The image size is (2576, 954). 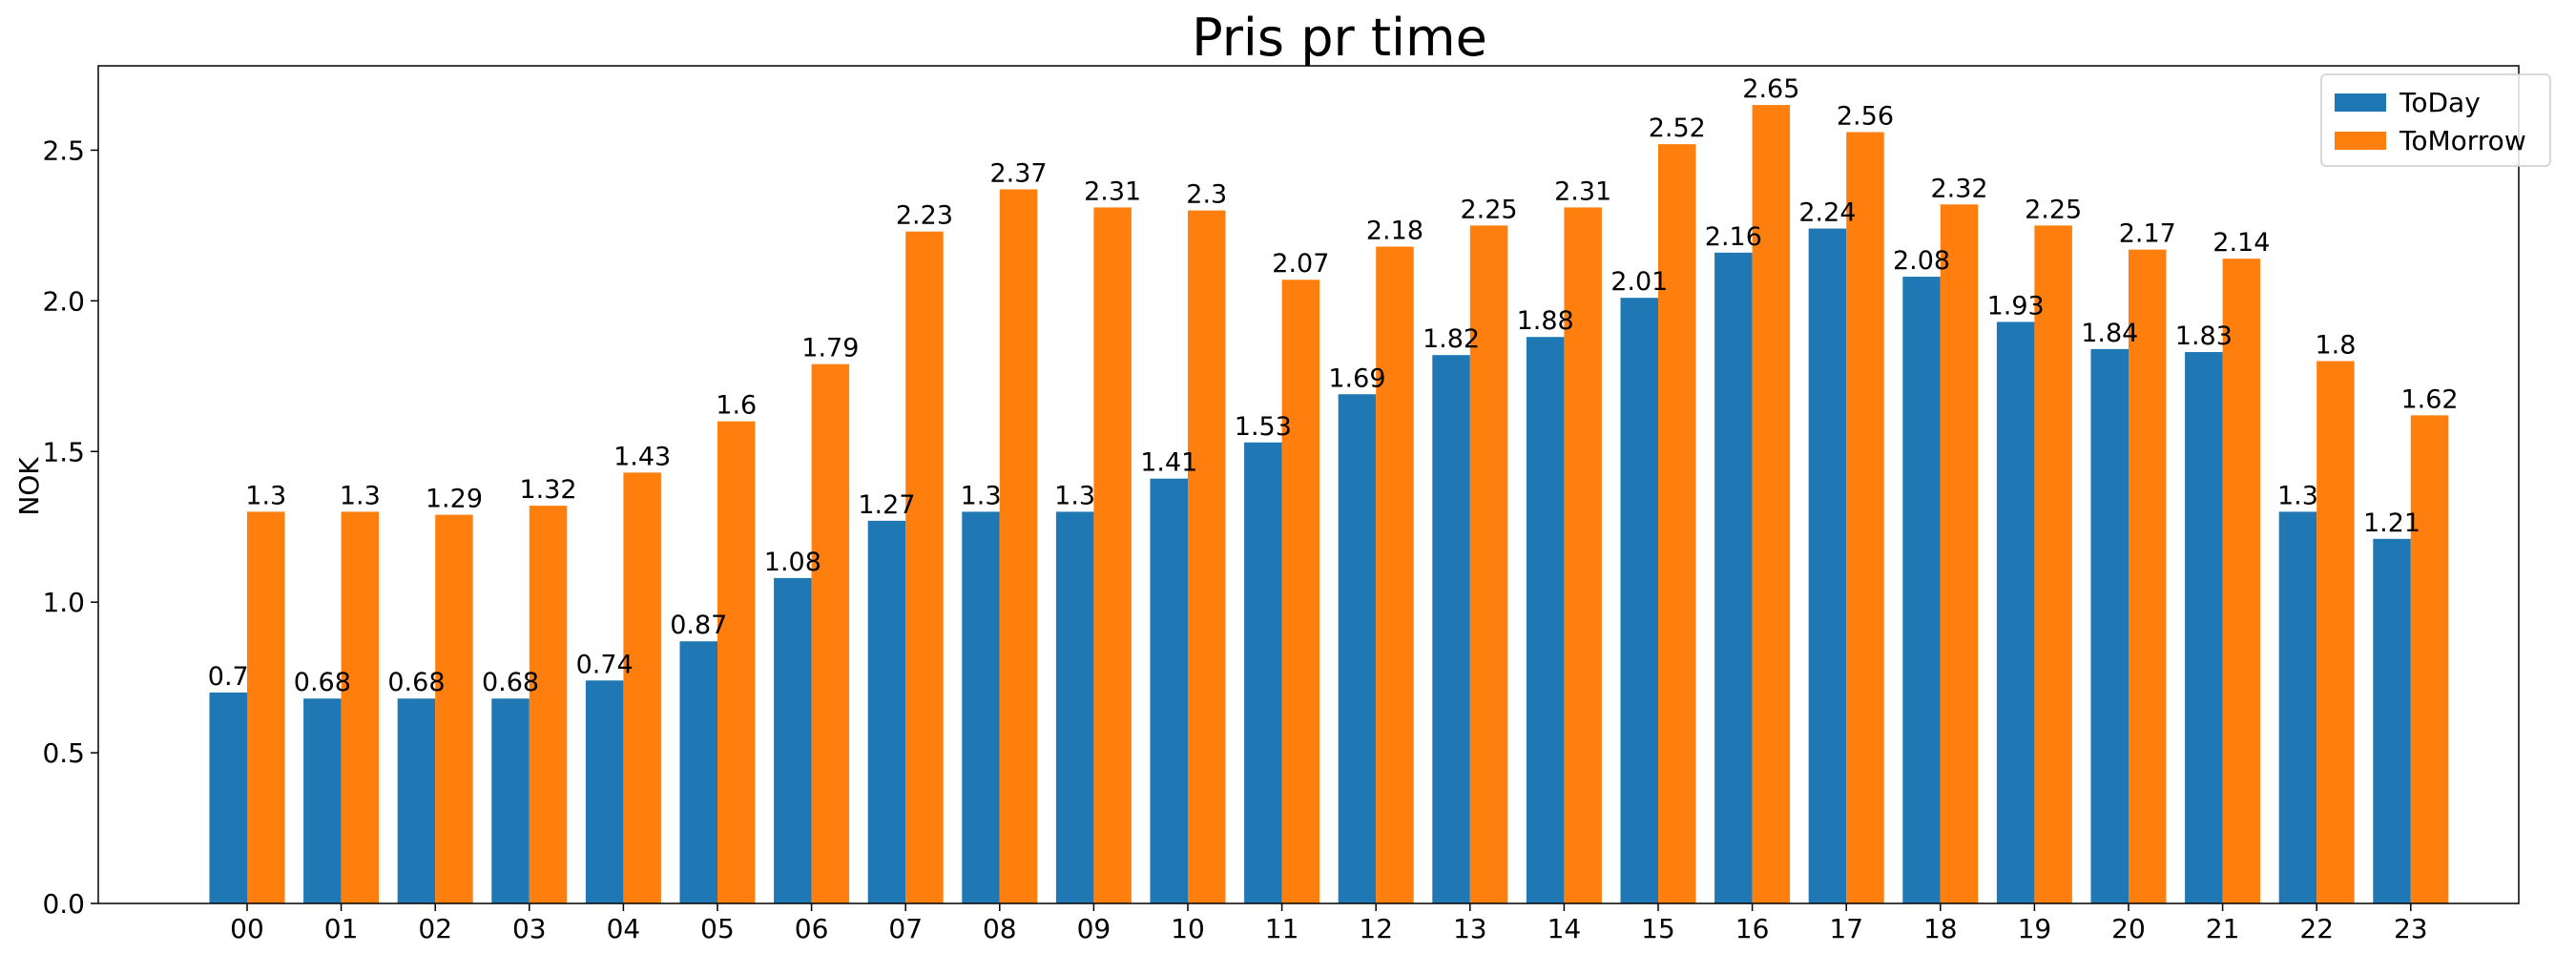 I want to click on data-label-tomorrow-05: 1.6, so click(x=736, y=406).